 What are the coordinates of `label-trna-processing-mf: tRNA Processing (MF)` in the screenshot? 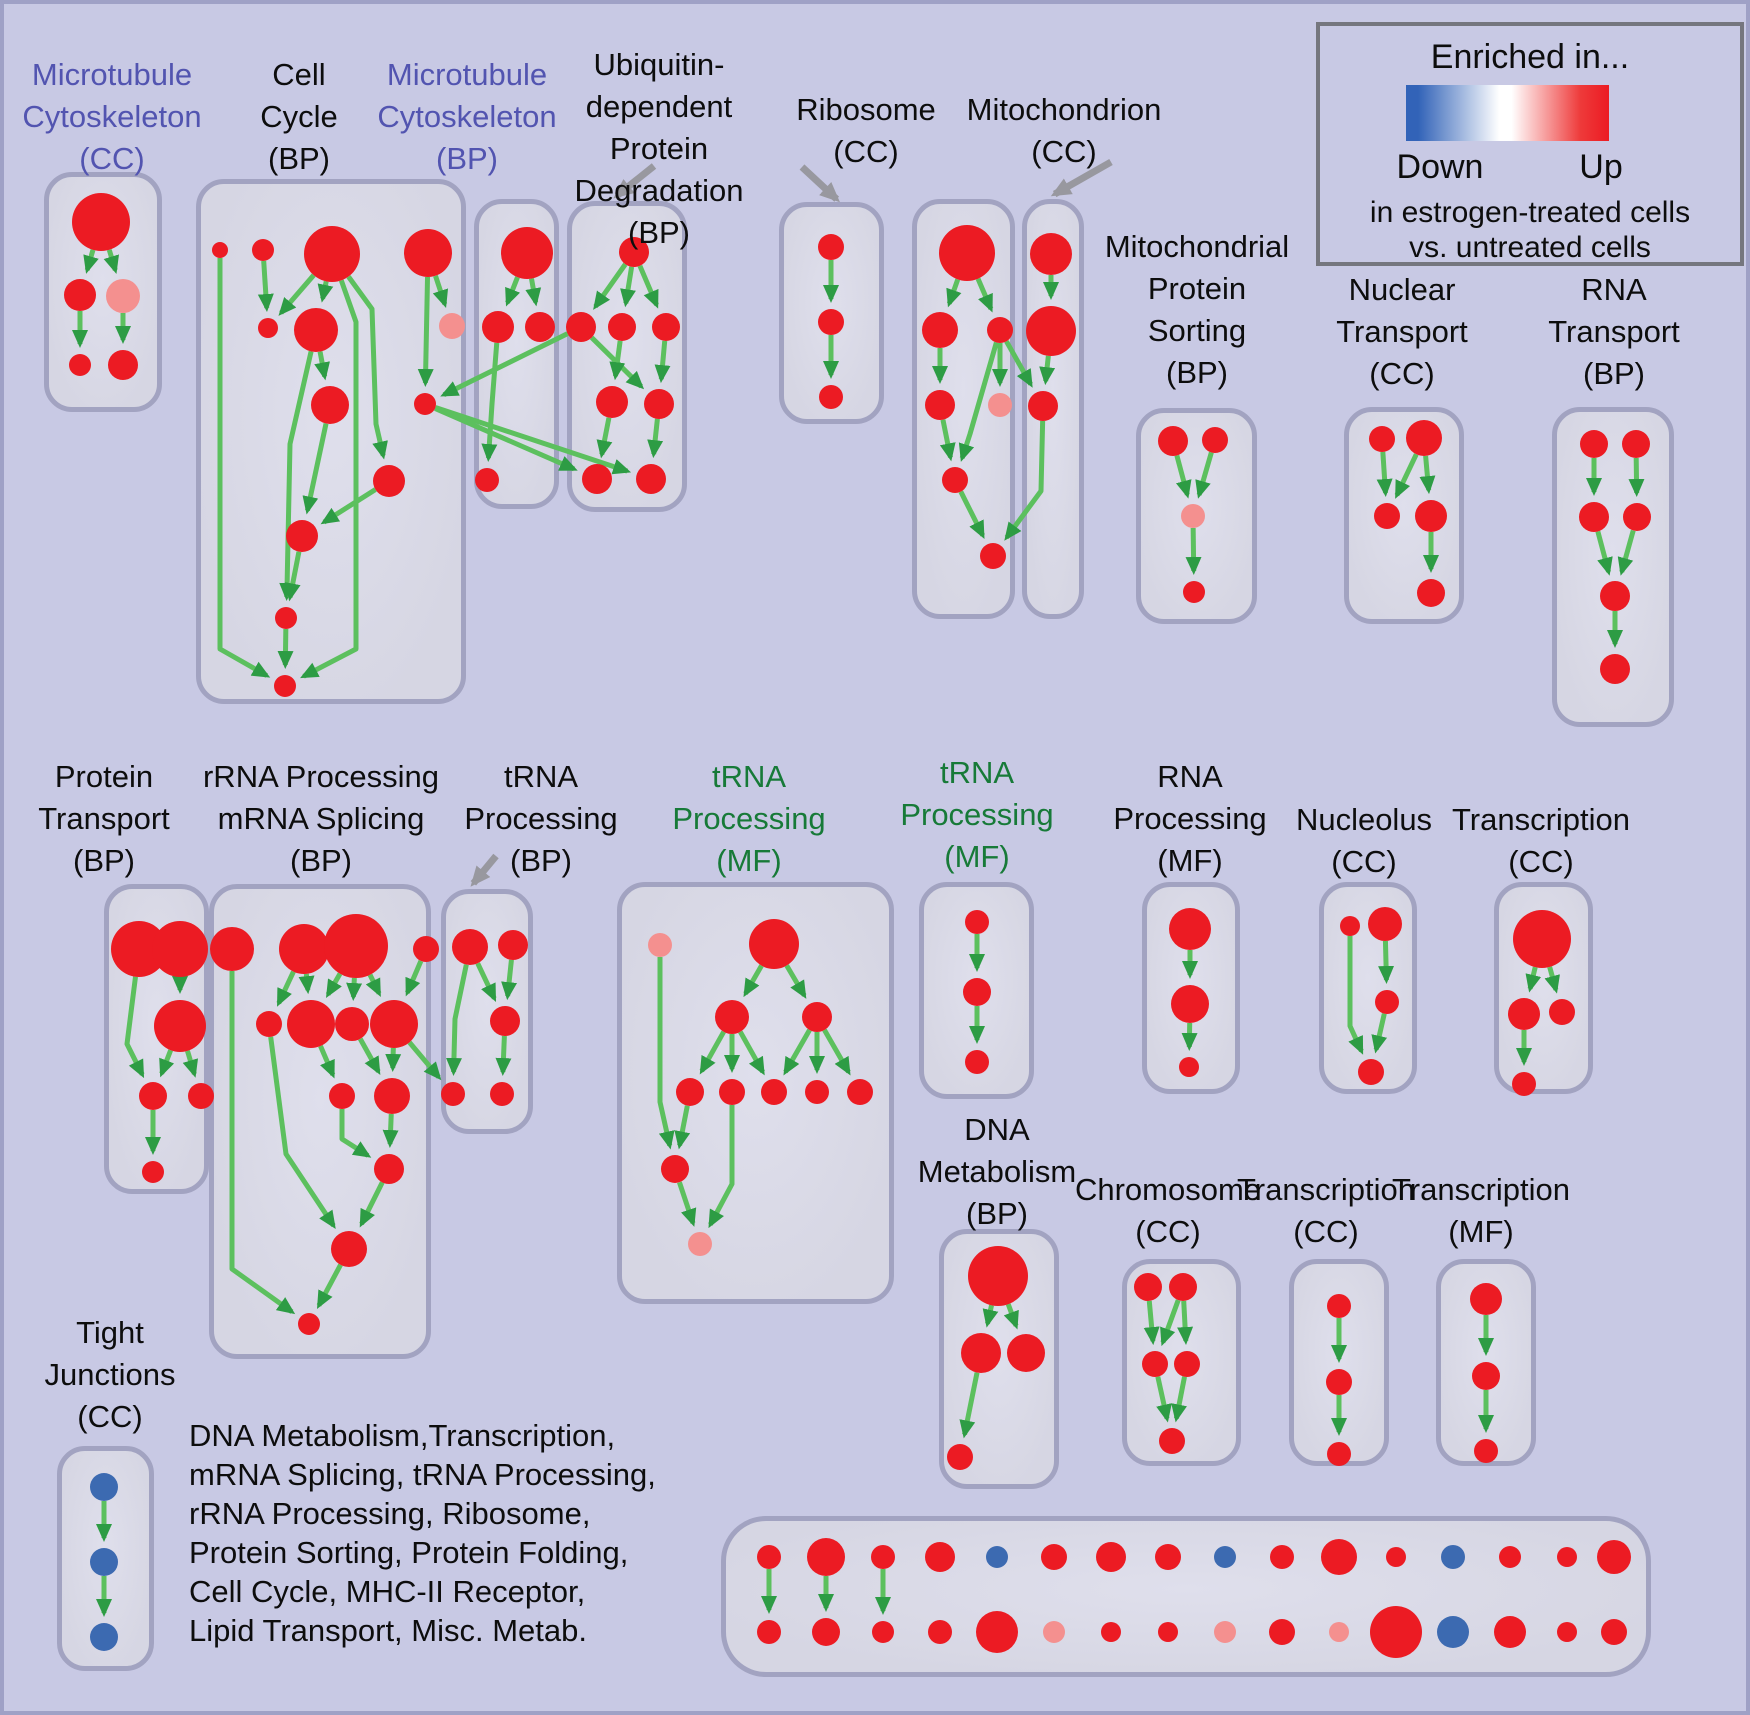 It's located at (749, 818).